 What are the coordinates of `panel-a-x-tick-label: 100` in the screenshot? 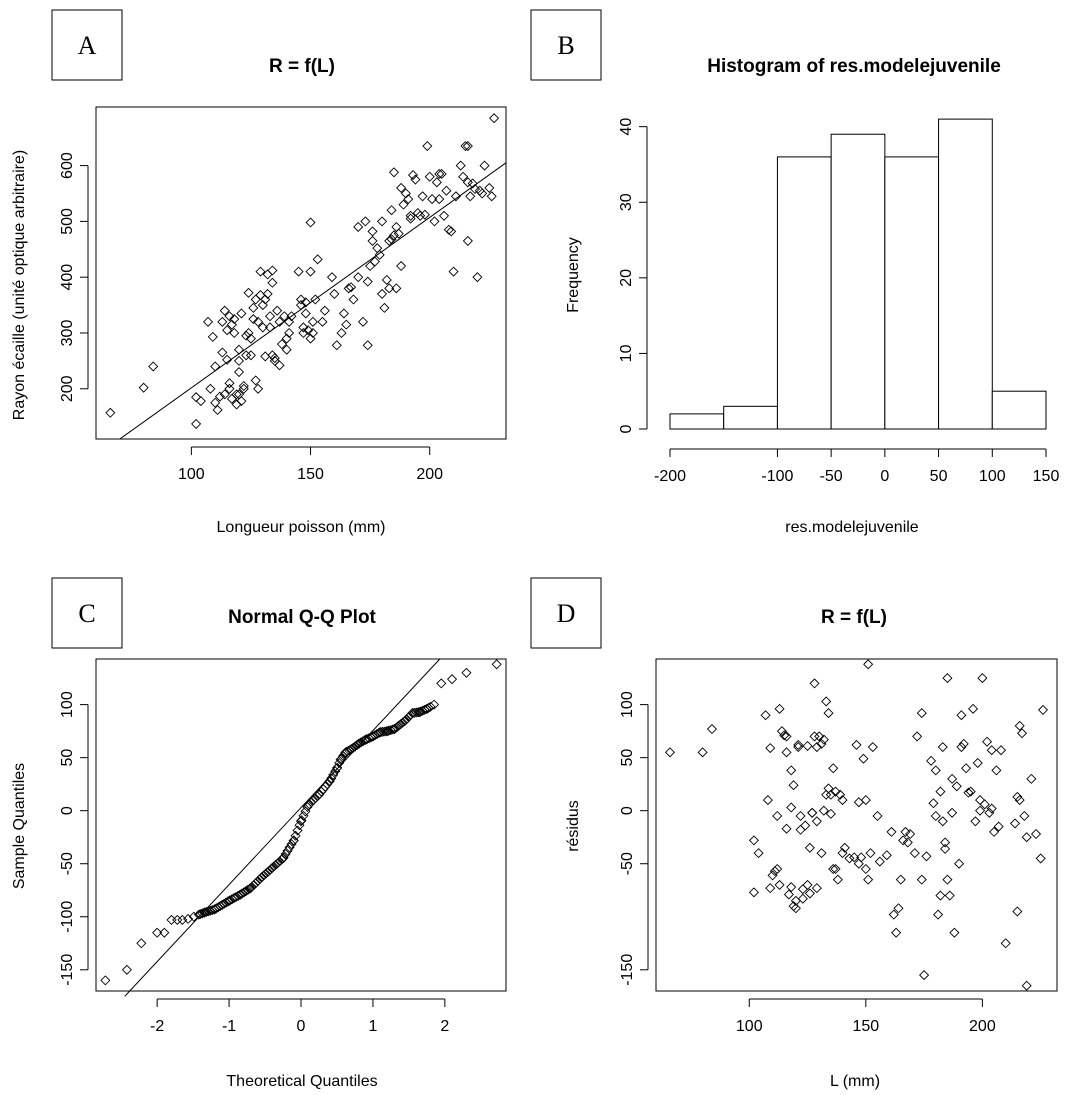 It's located at (191, 474).